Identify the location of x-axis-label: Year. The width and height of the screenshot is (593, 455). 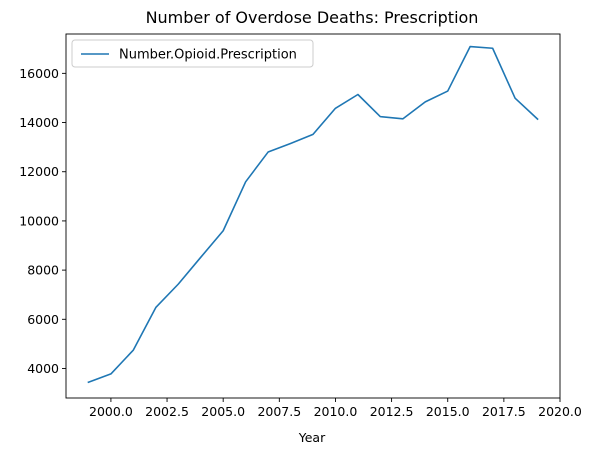
(312, 437).